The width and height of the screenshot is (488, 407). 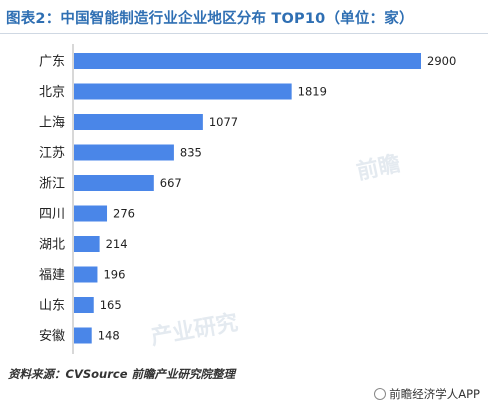 What do you see at coordinates (244, 33) in the screenshot?
I see `title-divider` at bounding box center [244, 33].